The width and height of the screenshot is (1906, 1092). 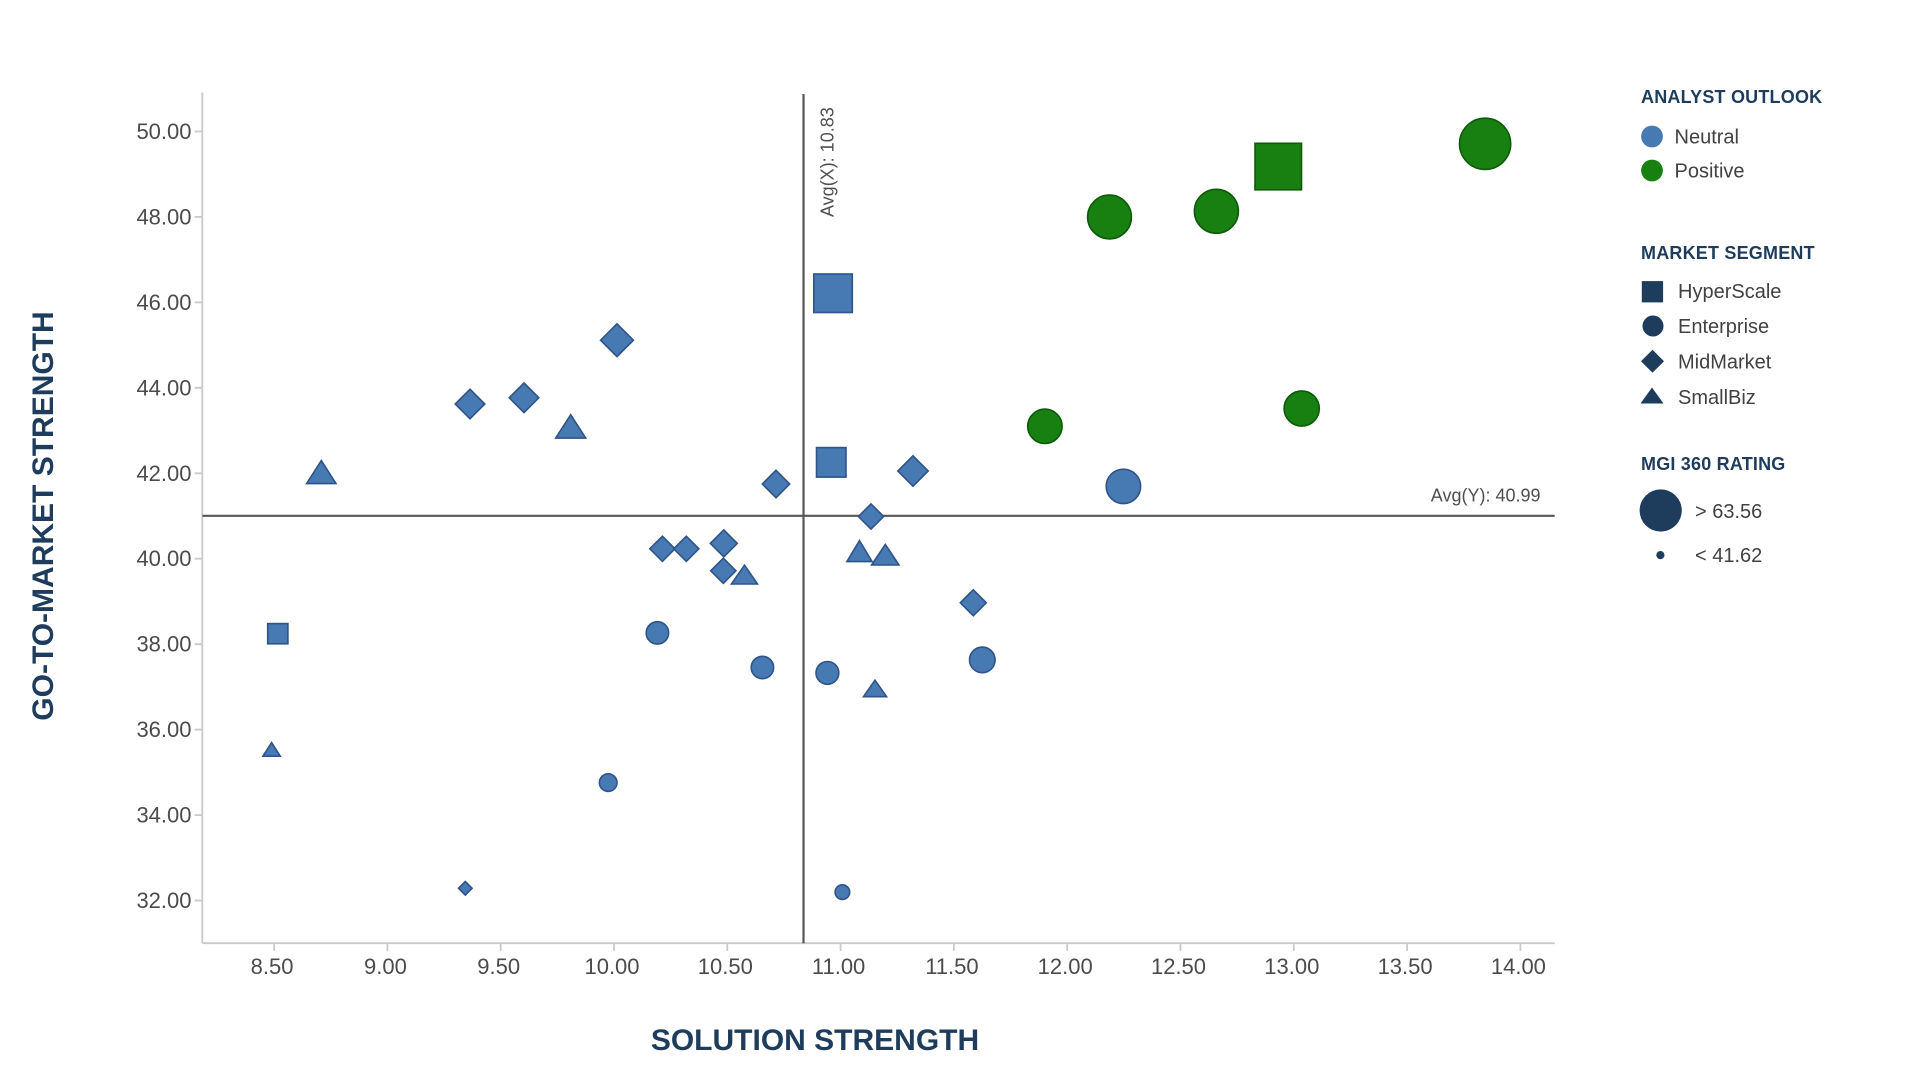 What do you see at coordinates (815, 1040) in the screenshot?
I see `svg-text: SOLUTION STRENGTH` at bounding box center [815, 1040].